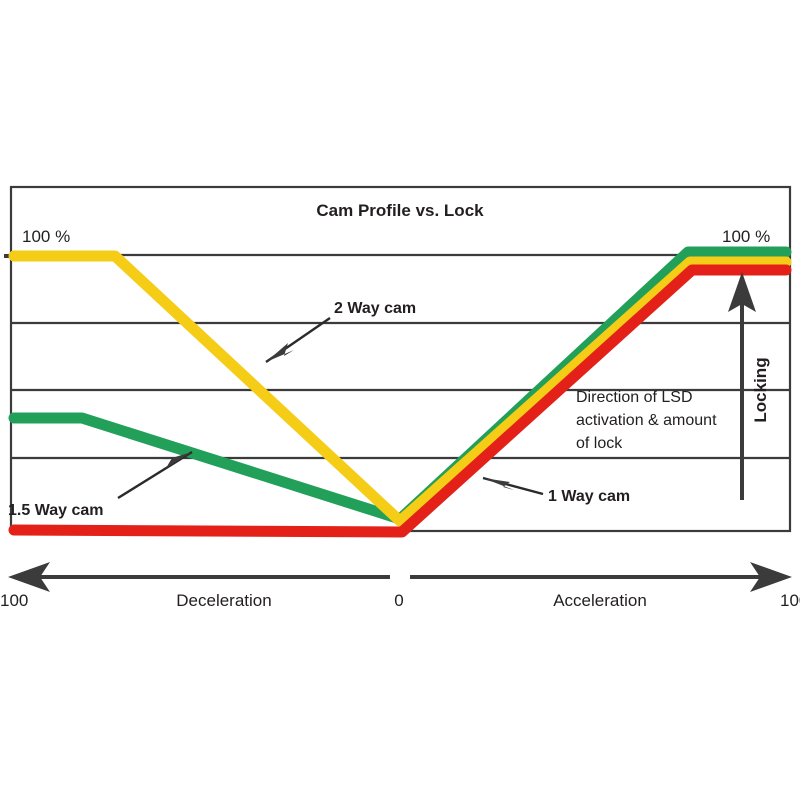 This screenshot has height=800, width=800. Describe the element at coordinates (400, 577) in the screenshot. I see `bottom-axis` at that location.